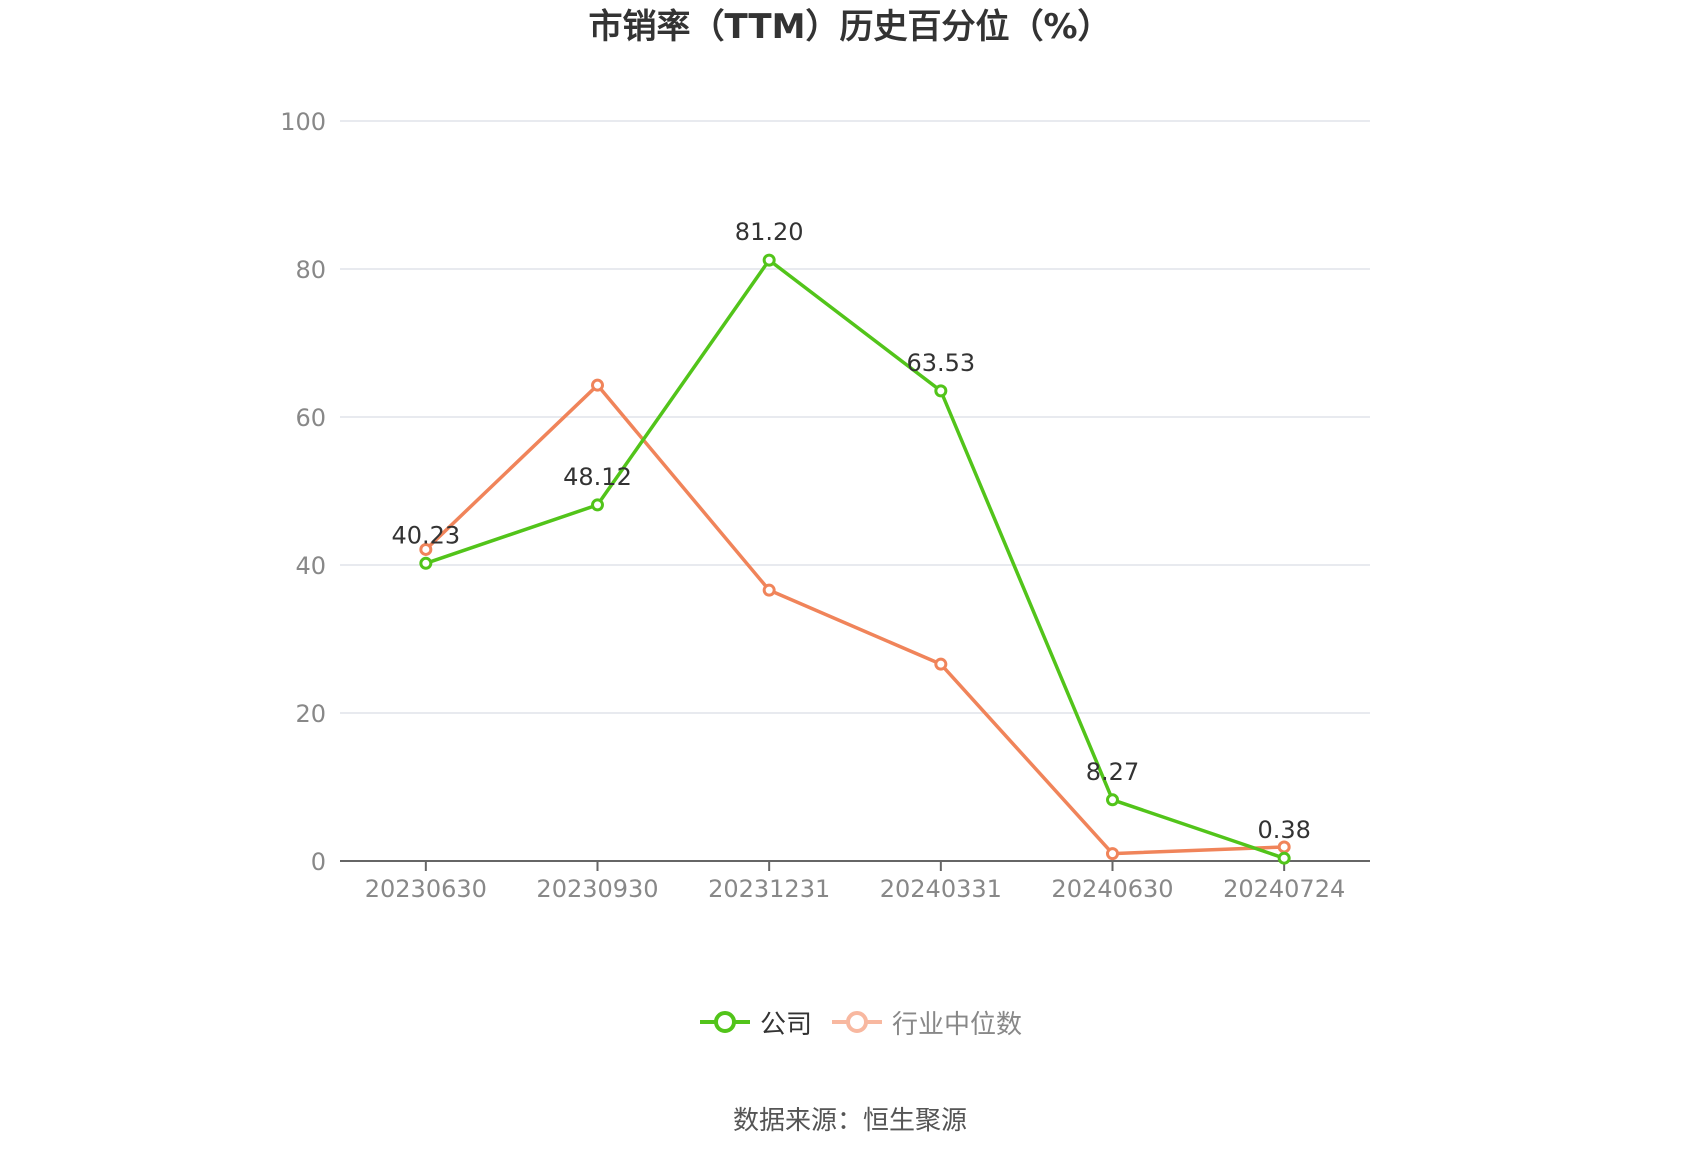 The image size is (1700, 1150). I want to click on x-tick-label: 20240630, so click(1112, 889).